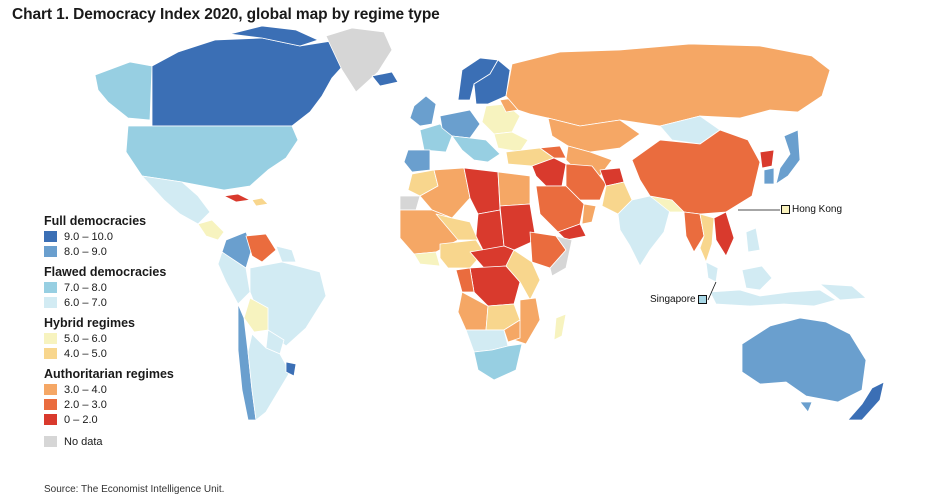 Image resolution: width=950 pixels, height=504 pixels. I want to click on legend-group-title: Full democracies, so click(95, 221).